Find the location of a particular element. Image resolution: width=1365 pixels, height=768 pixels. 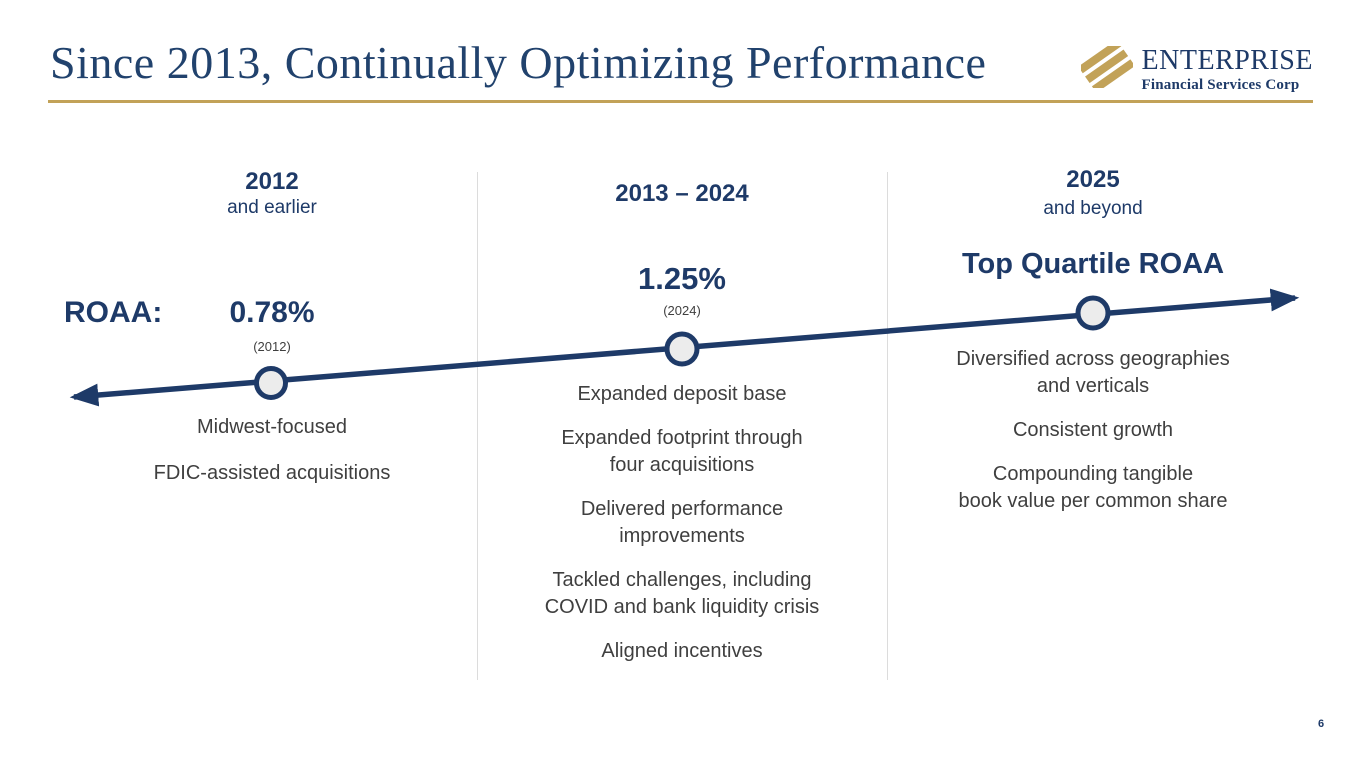

roaa-value-2024: 1.25% is located at coordinates (682, 278).